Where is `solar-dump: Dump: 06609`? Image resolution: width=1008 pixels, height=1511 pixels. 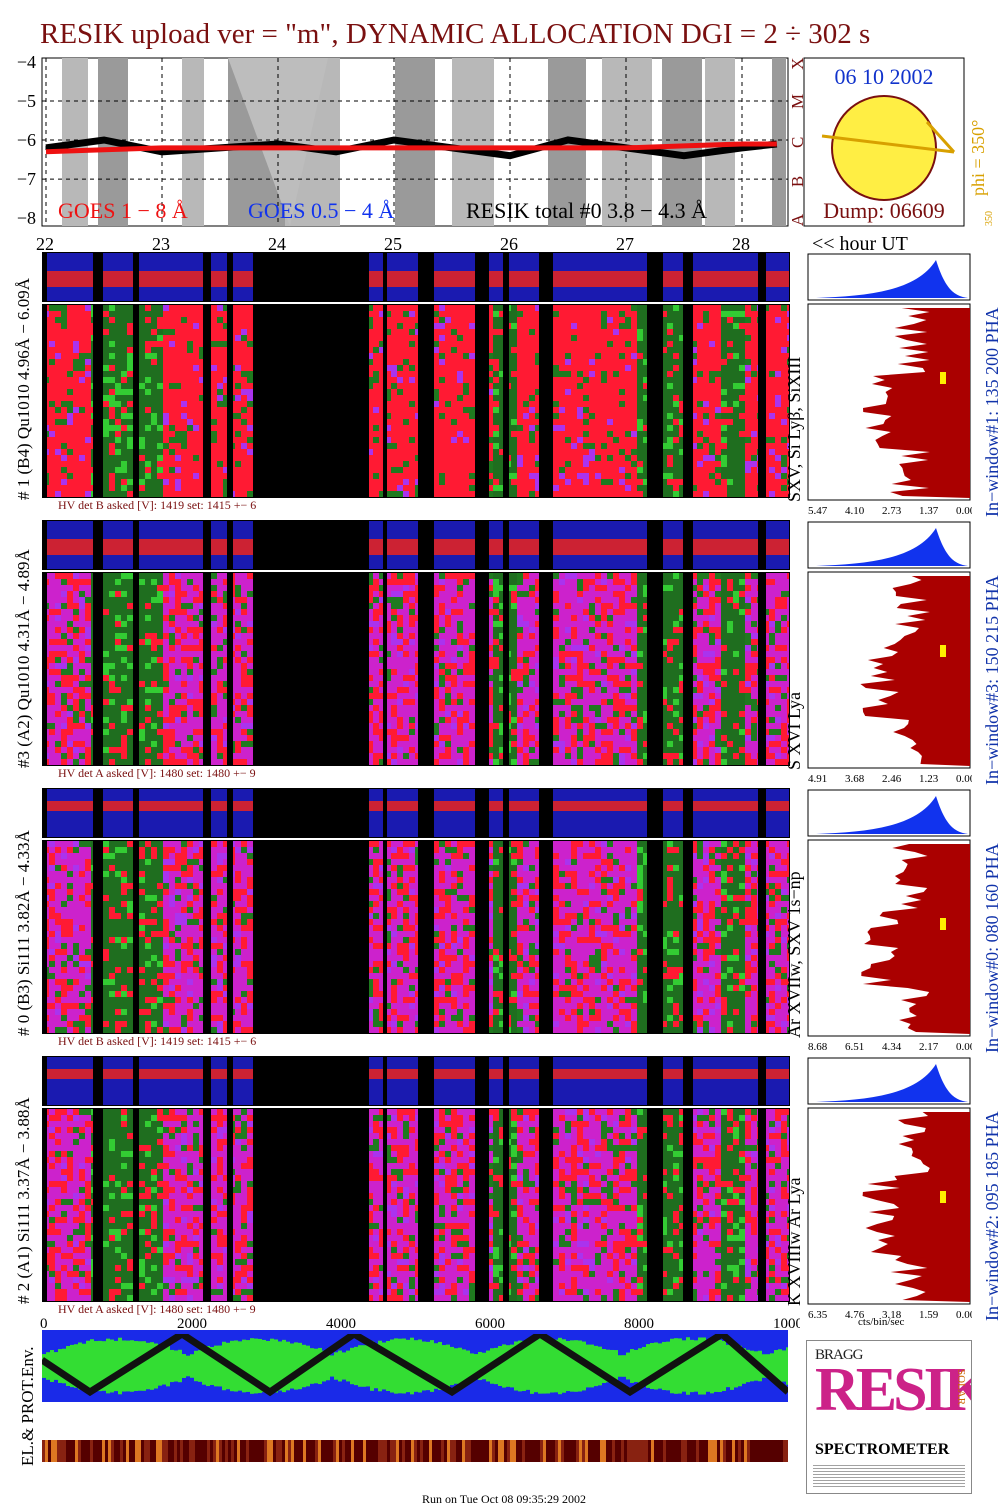 solar-dump: Dump: 06609 is located at coordinates (884, 210).